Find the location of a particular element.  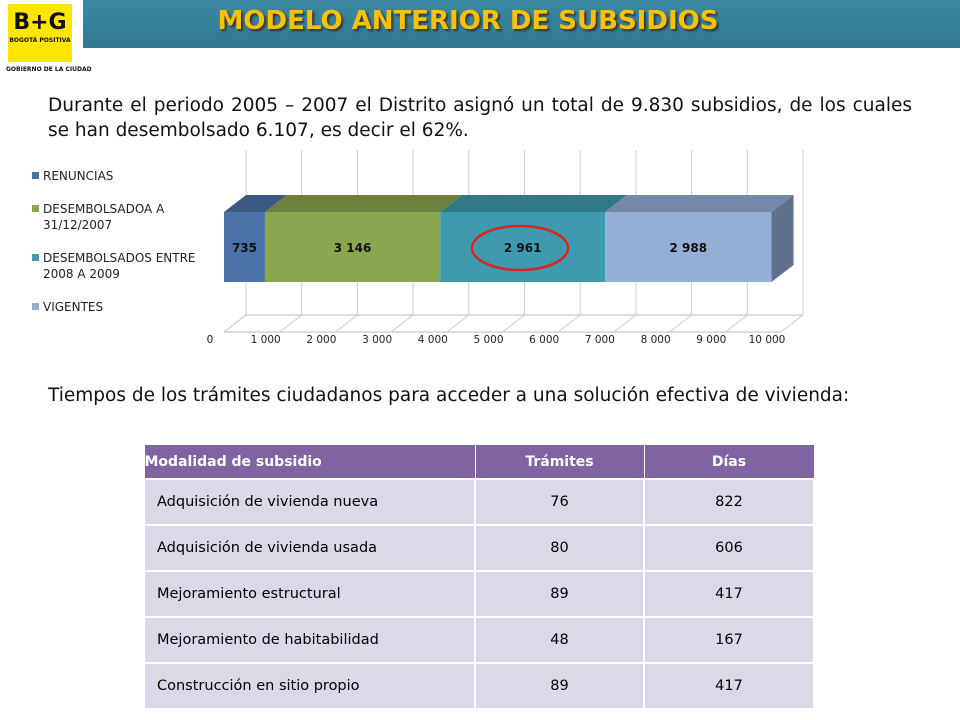

logo-mark: B+G is located at coordinates (40, 22).